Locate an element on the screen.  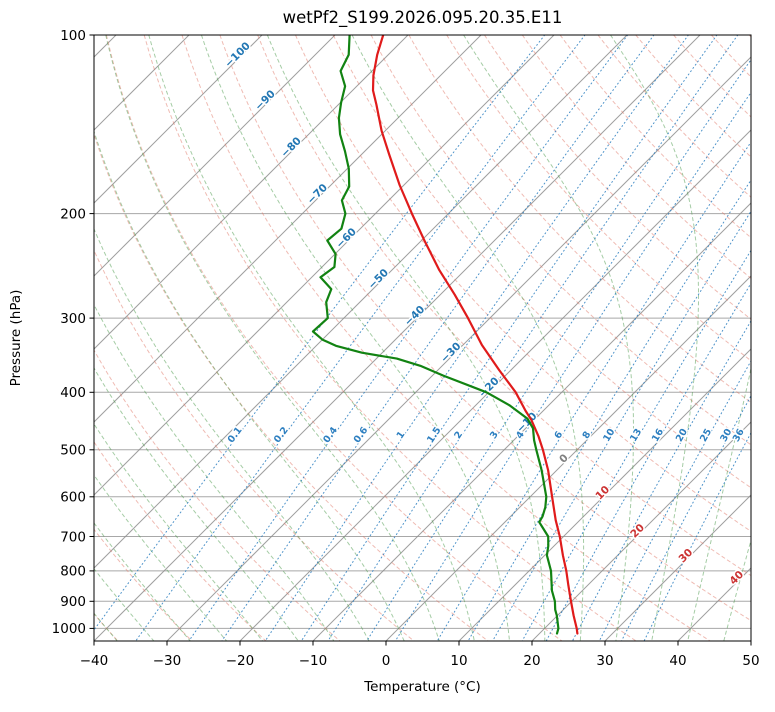
mixing-ratio-label: 2 is located at coordinates (458, 435).